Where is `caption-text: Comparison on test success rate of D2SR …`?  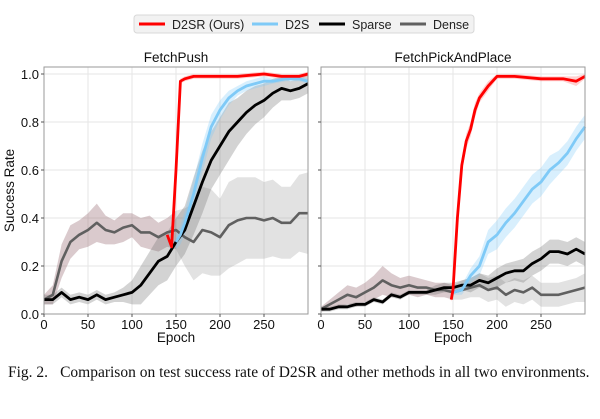 caption-text: Comparison on test success rate of D2SR … is located at coordinates (325, 372).